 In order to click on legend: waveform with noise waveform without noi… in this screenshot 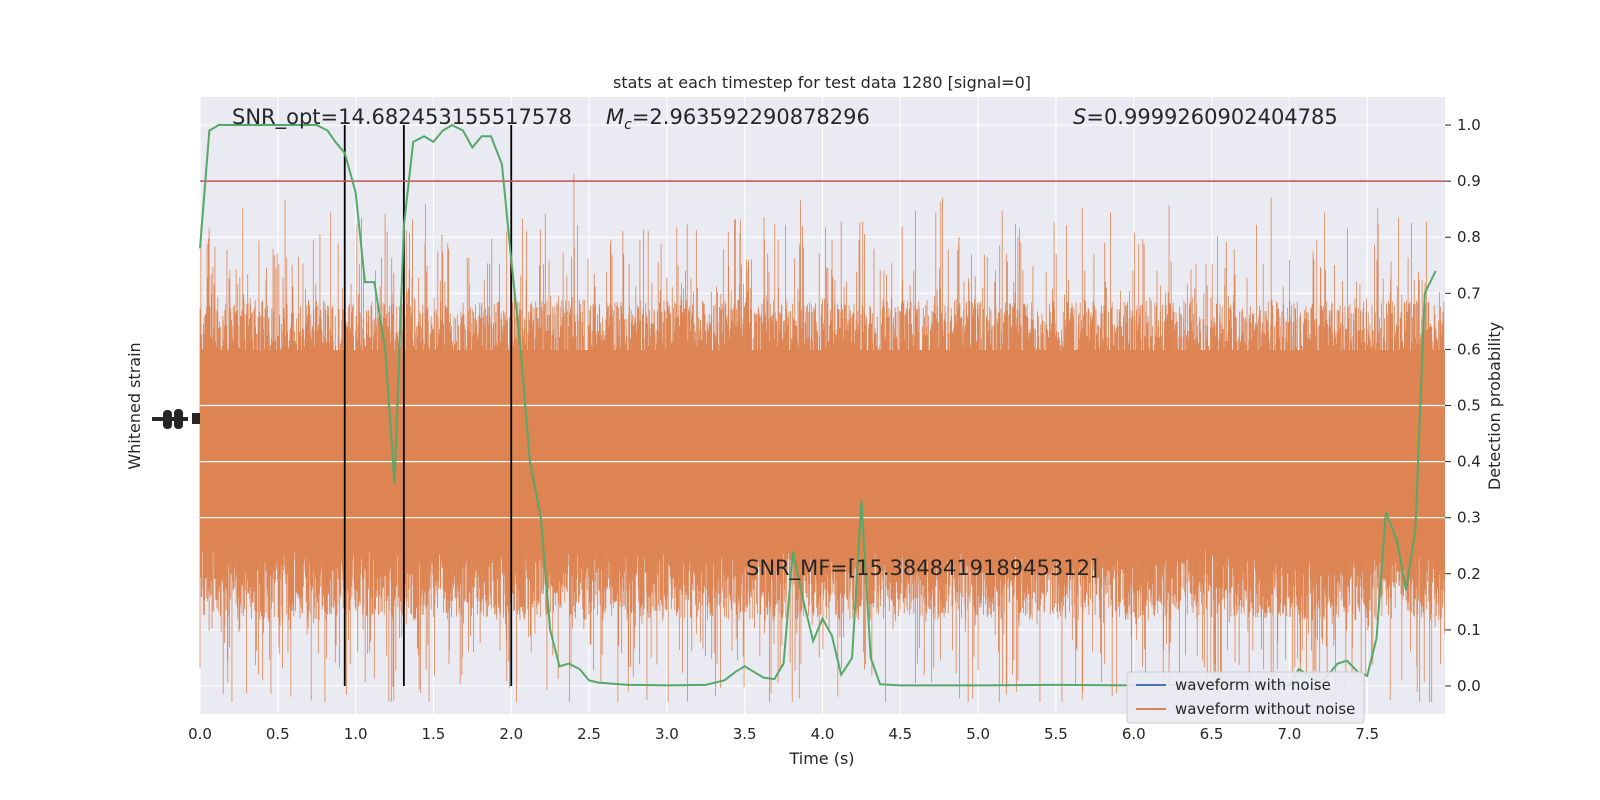, I will do `click(1245, 697)`.